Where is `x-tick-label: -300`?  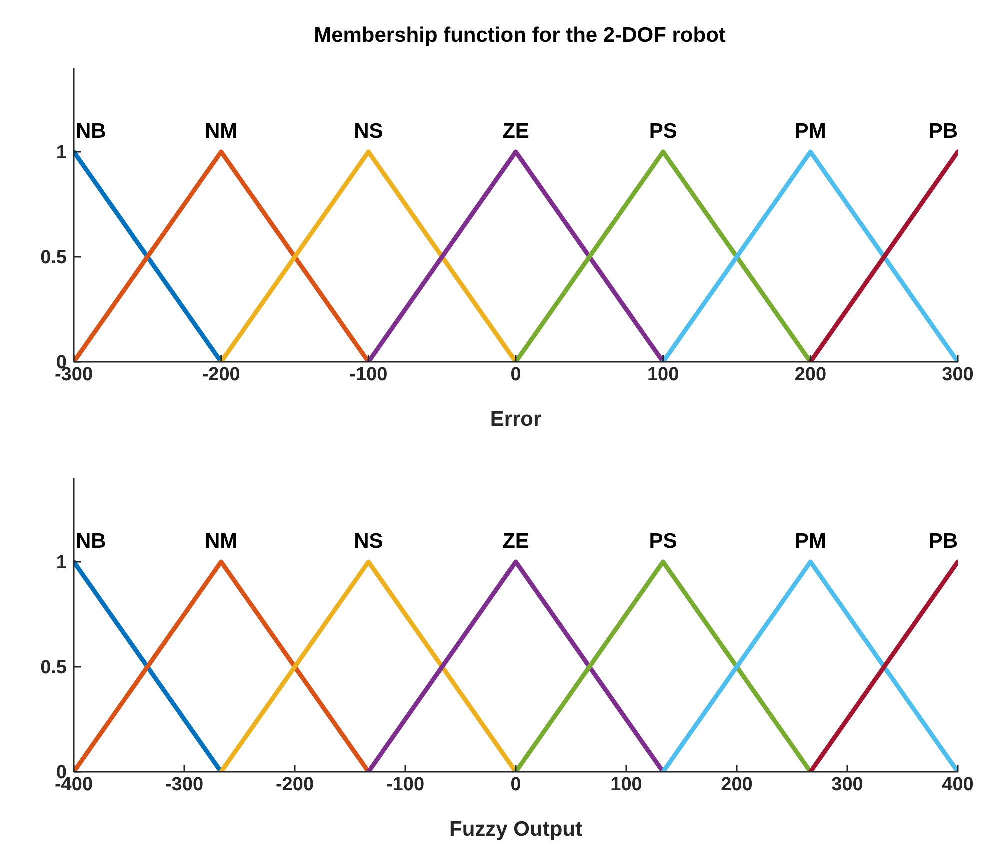 x-tick-label: -300 is located at coordinates (184, 785).